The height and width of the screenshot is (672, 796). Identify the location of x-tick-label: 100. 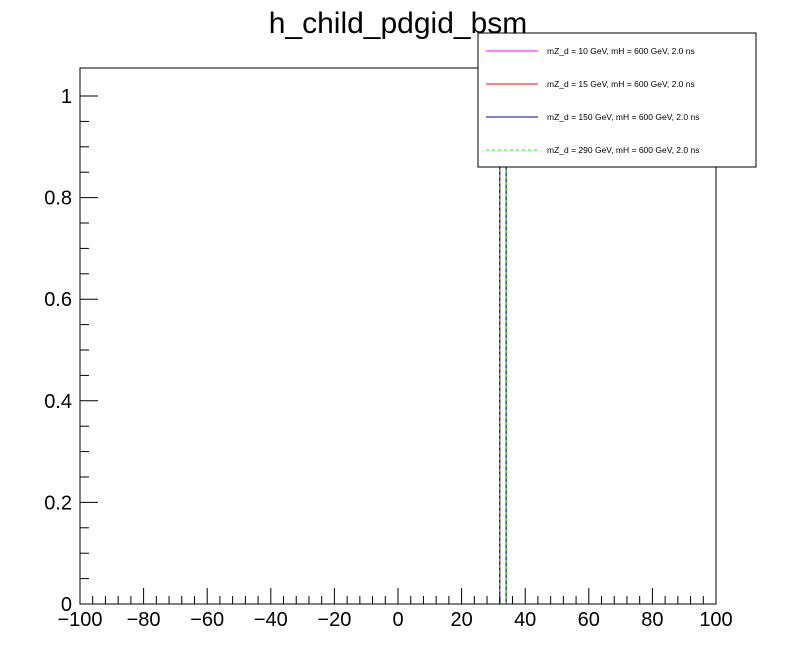
(715, 620).